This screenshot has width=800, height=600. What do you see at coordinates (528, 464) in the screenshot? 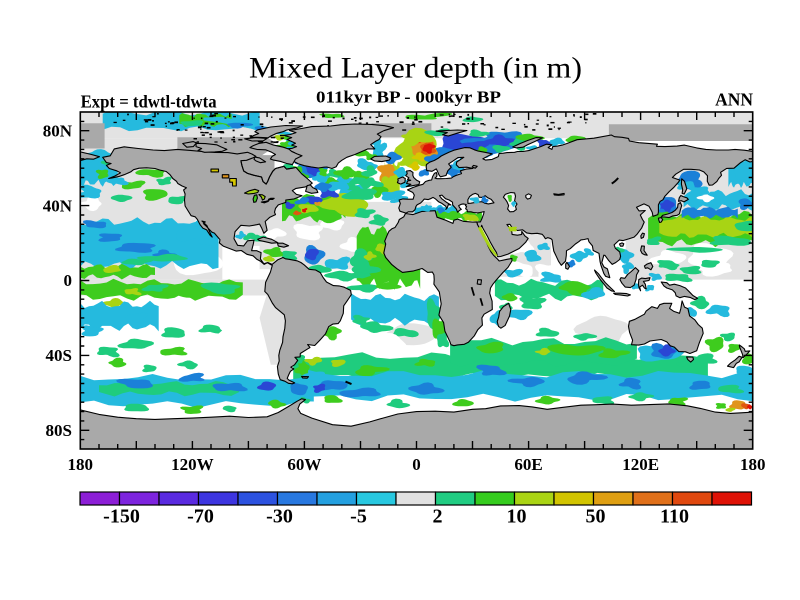
I see `svg-text: 60E` at bounding box center [528, 464].